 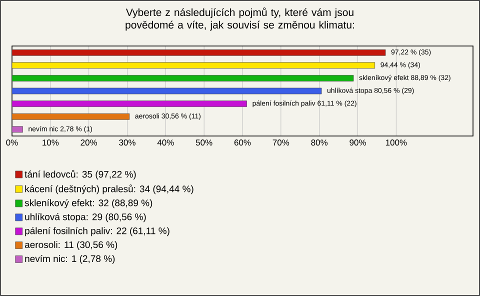 I want to click on legend-label: skleníkový efekt: 32 (88,89 %), so click(x=88, y=203).